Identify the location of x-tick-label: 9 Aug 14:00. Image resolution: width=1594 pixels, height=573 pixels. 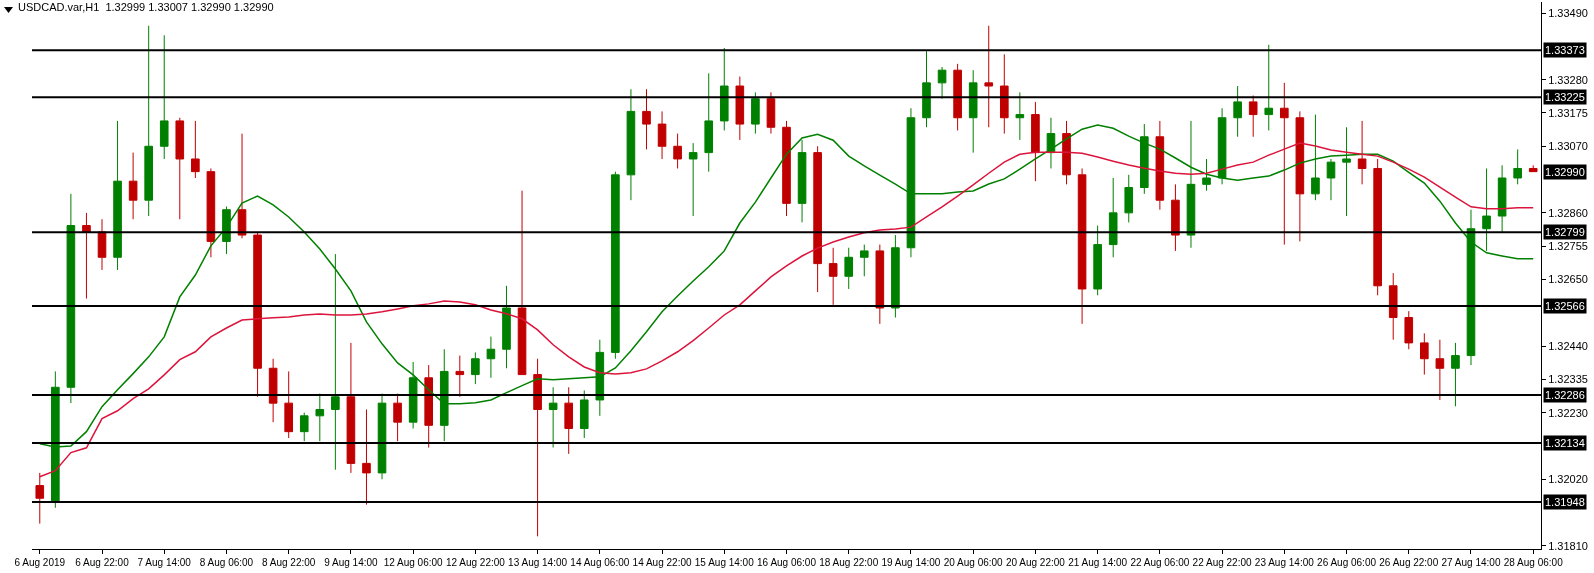
(351, 562).